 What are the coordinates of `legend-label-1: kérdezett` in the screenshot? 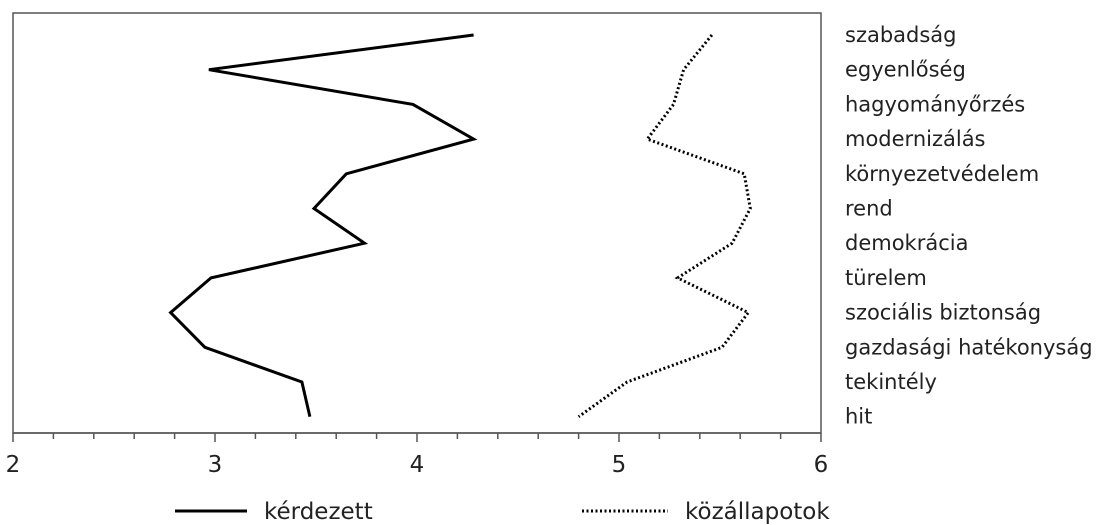 It's located at (318, 512).